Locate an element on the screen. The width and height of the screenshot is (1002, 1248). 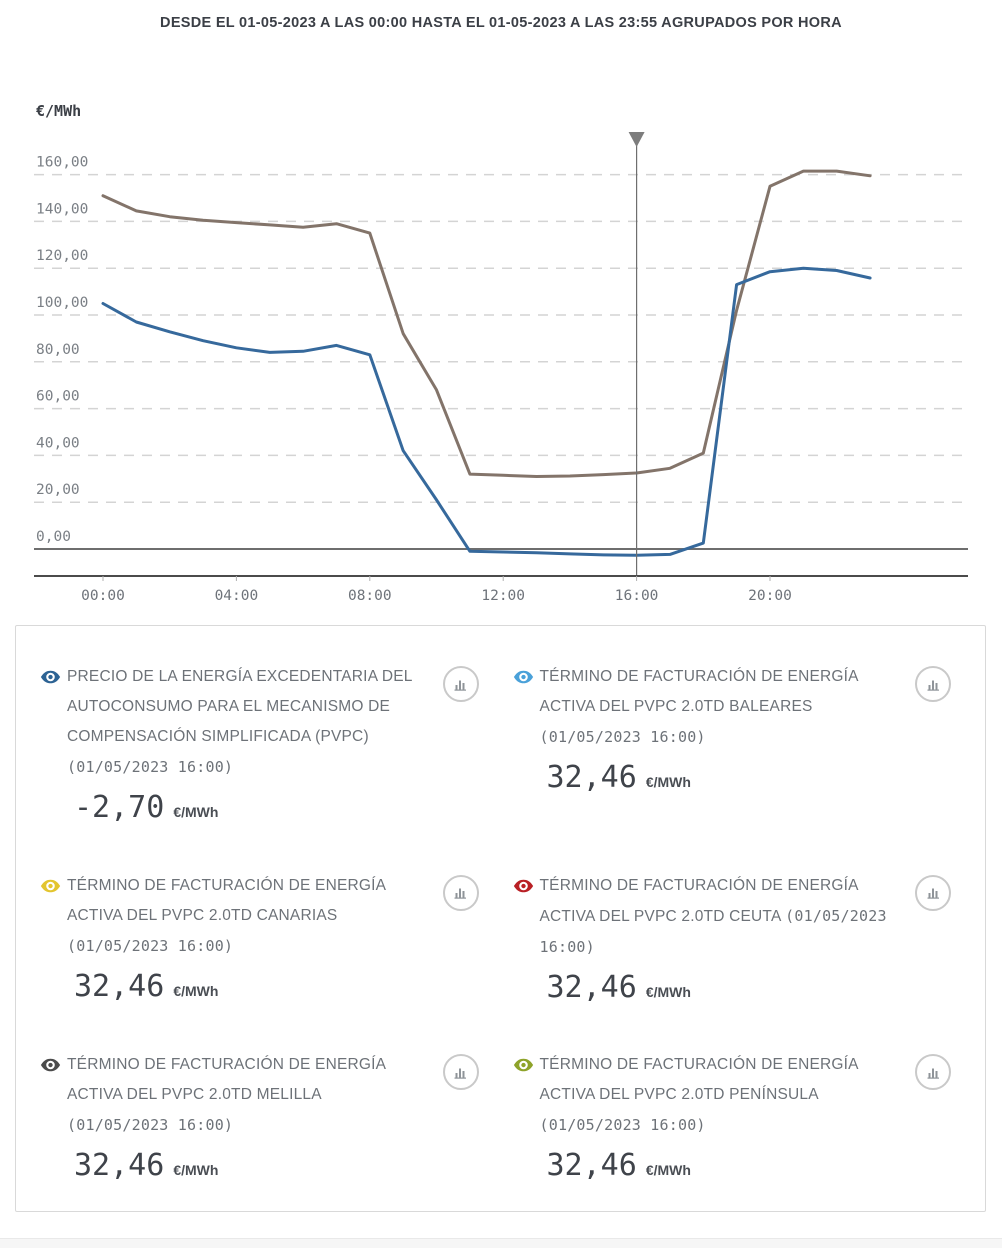
x-tick-label: 20:00 is located at coordinates (770, 596).